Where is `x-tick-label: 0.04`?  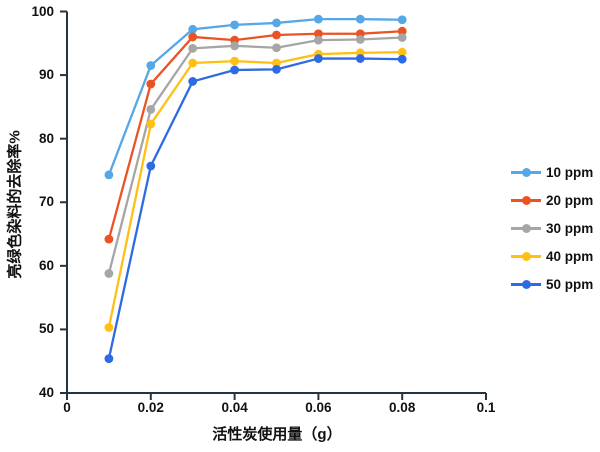 x-tick-label: 0.04 is located at coordinates (234, 407).